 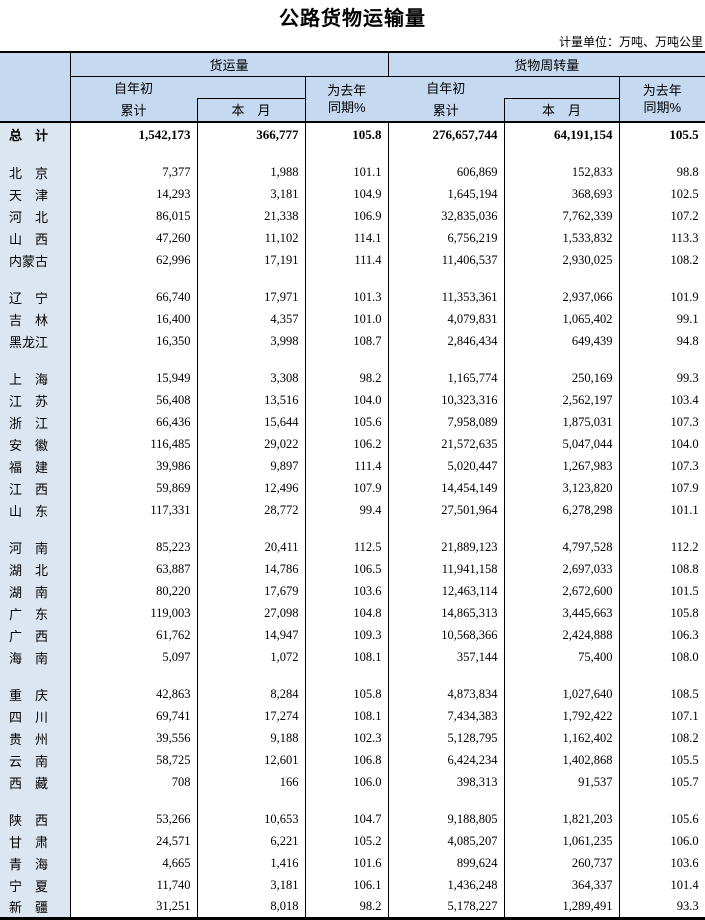 I want to click on value-cell: 21,889,123, so click(x=446, y=547).